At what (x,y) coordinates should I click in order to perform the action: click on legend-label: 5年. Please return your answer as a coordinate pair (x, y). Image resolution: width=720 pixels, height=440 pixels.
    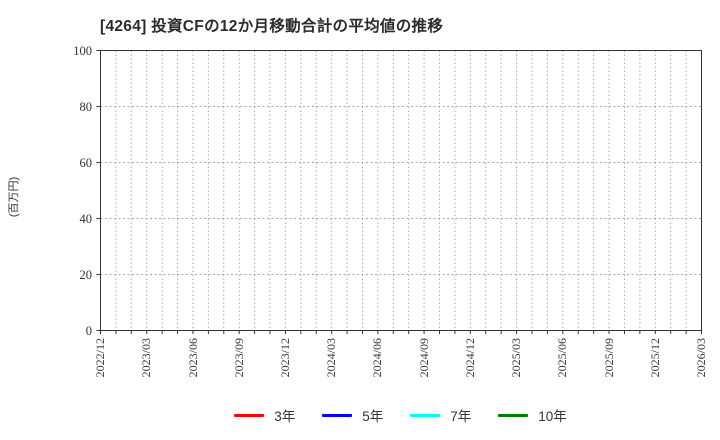
    Looking at the image, I should click on (373, 416).